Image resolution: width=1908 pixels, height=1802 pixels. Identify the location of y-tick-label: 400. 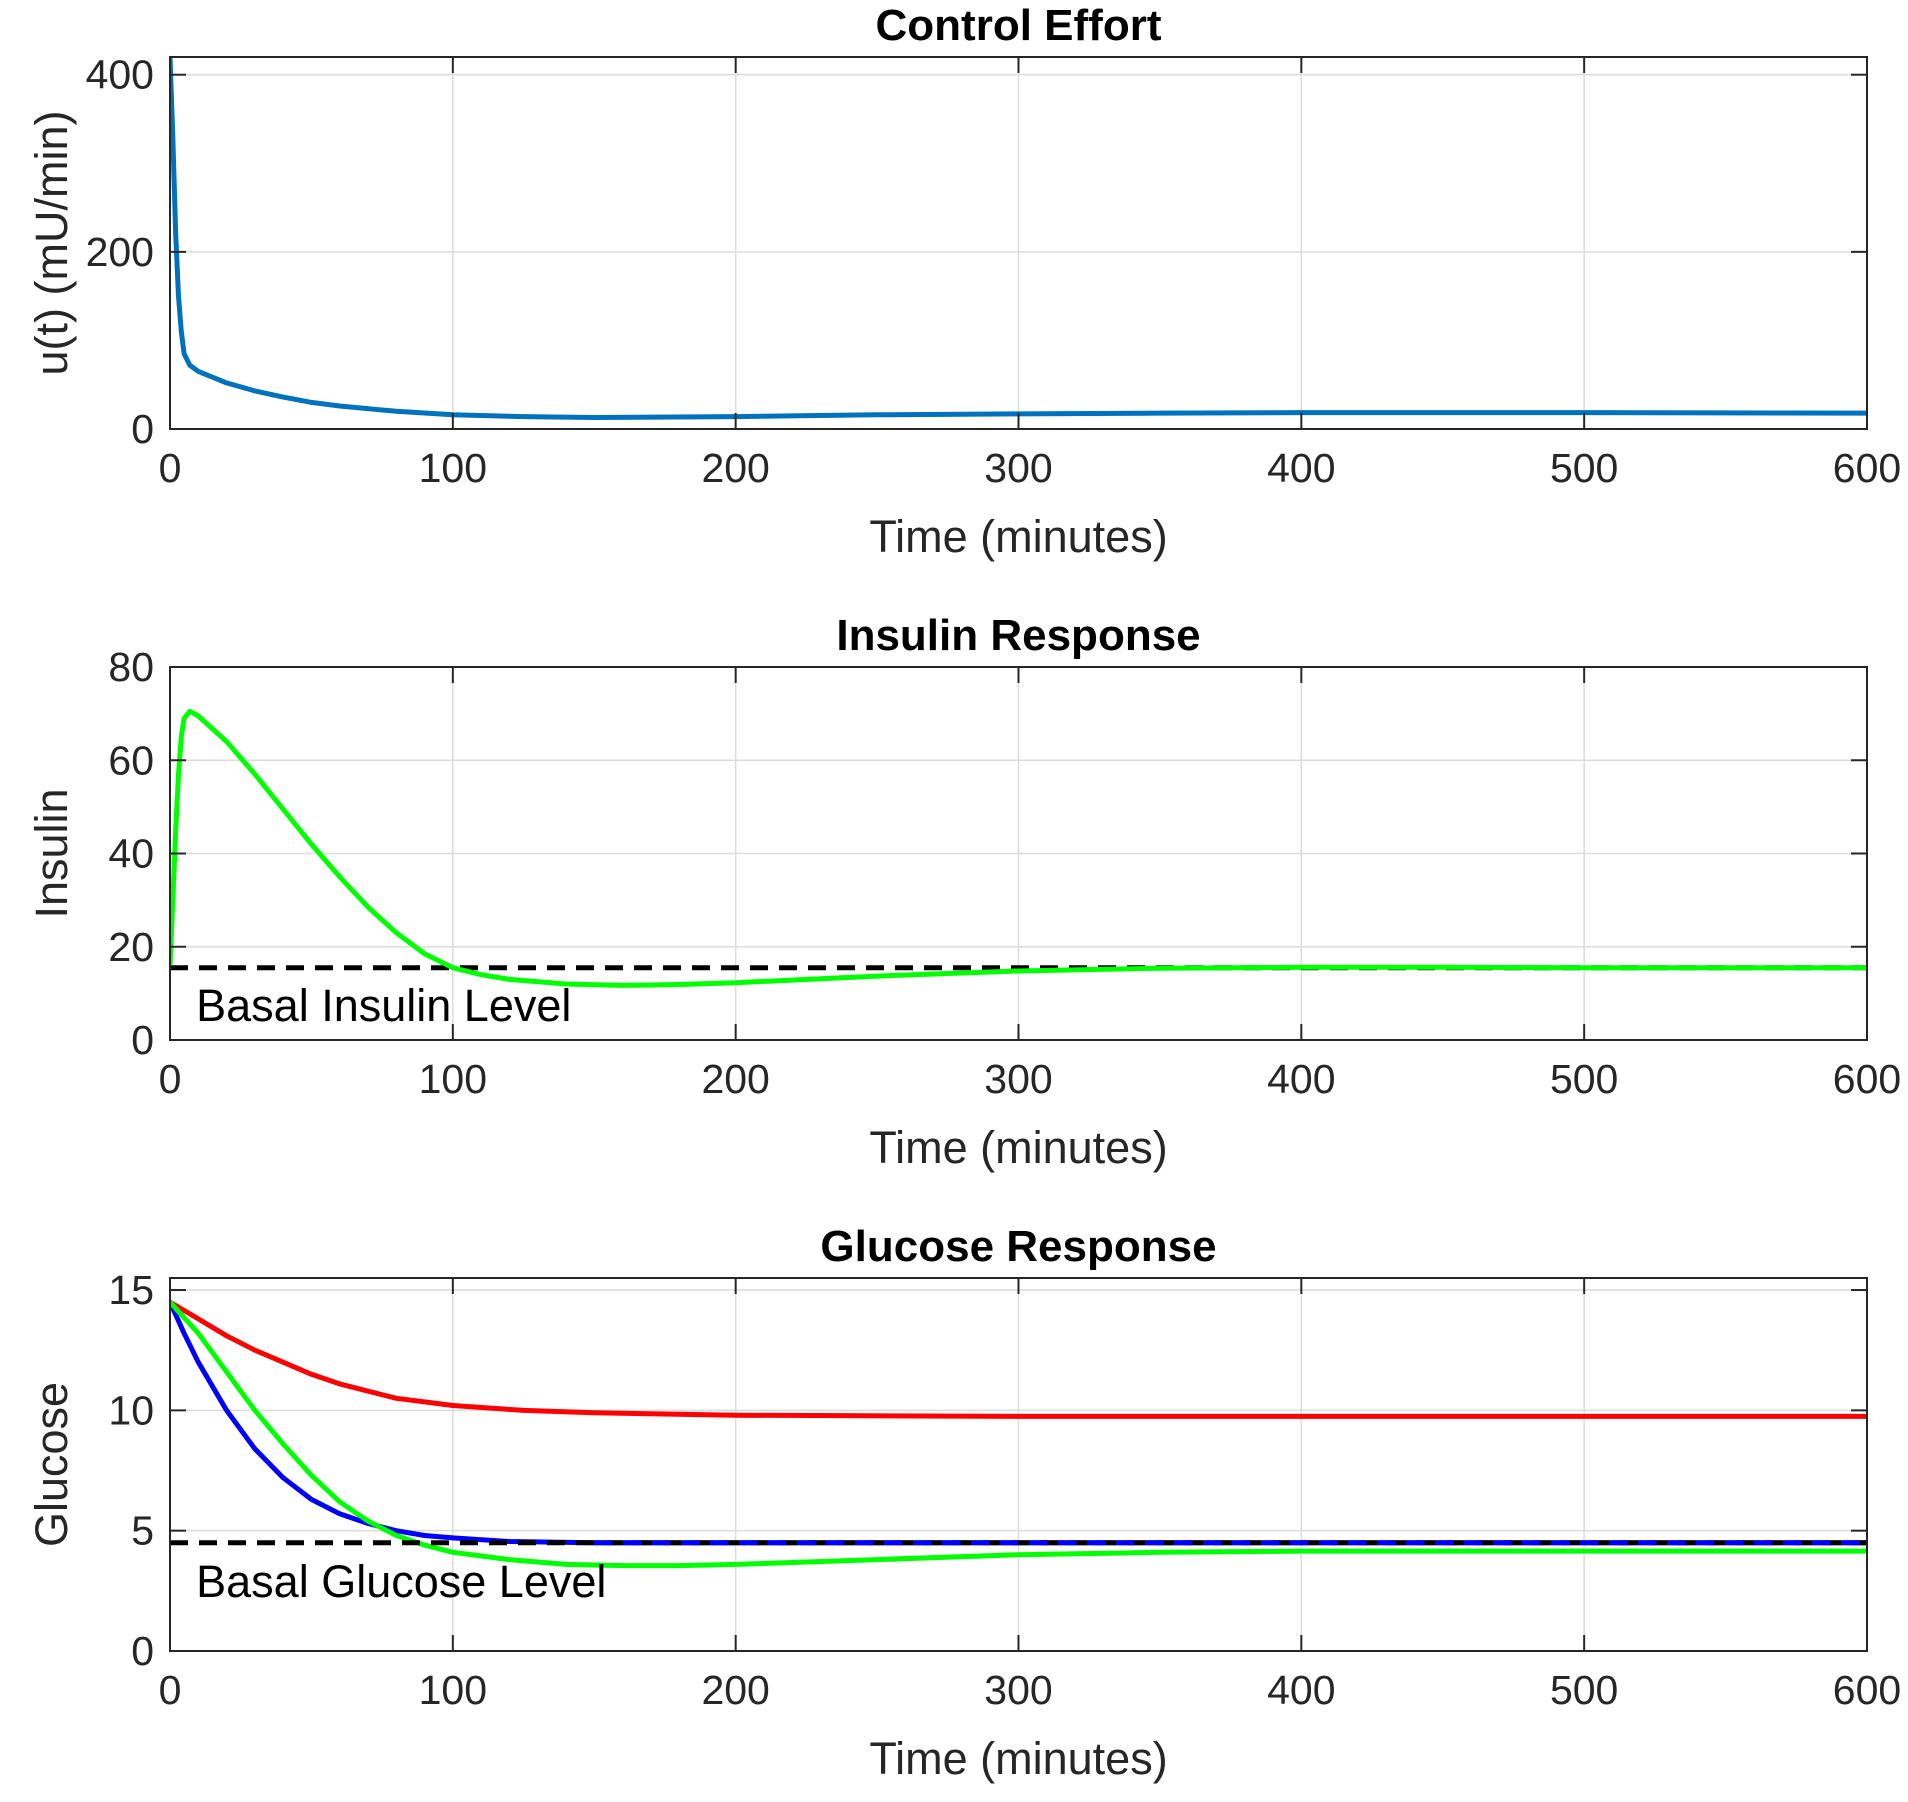
(120, 75).